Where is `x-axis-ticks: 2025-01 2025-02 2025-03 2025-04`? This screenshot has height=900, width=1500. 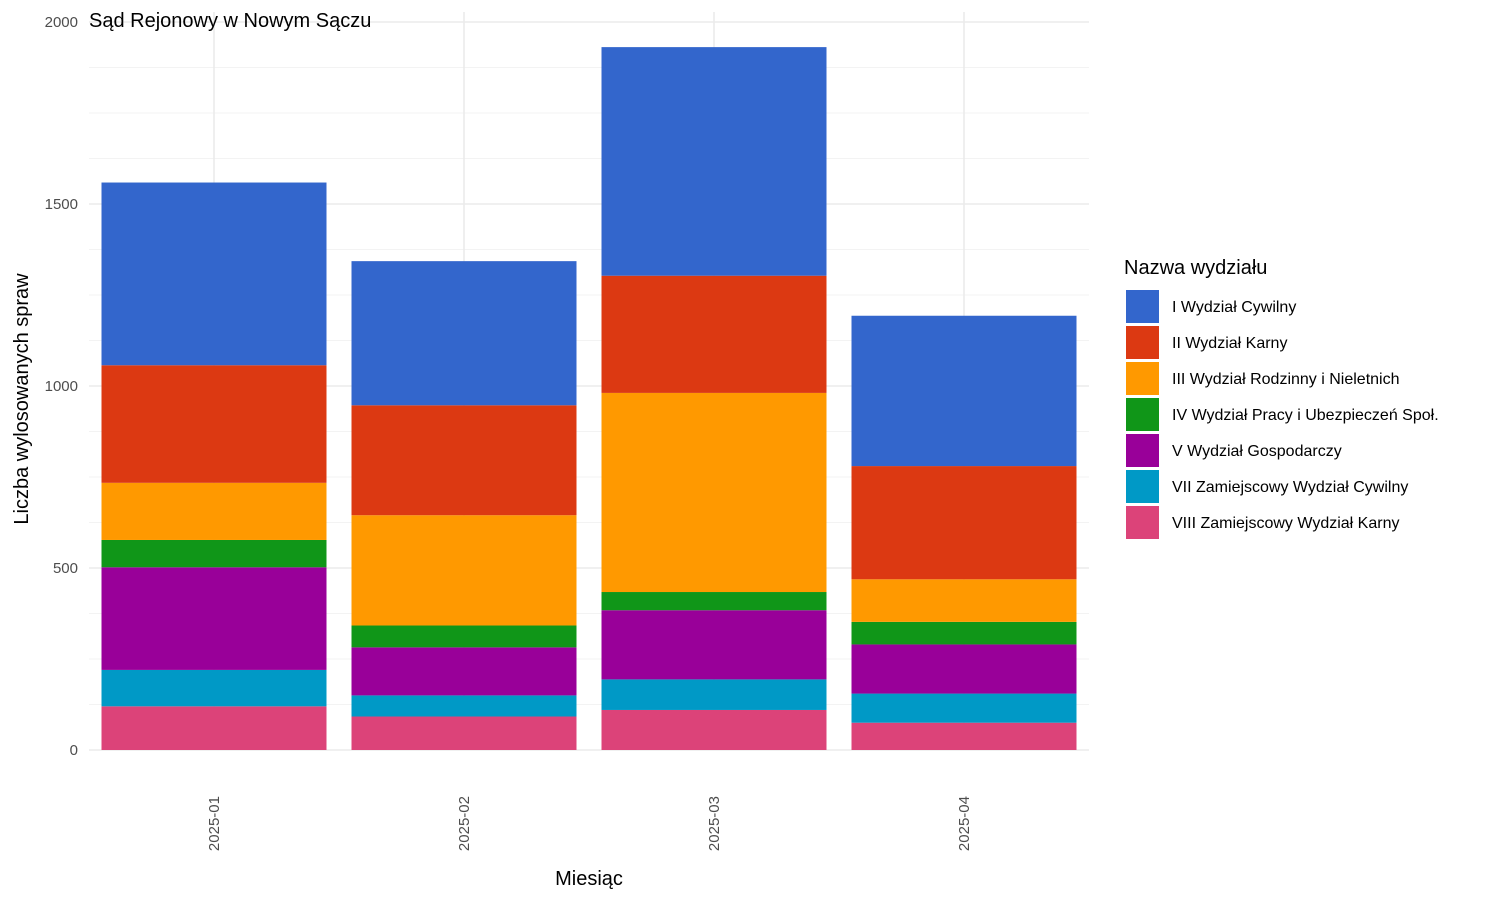
x-axis-ticks: 2025-01 2025-02 2025-03 2025-04 is located at coordinates (589, 823).